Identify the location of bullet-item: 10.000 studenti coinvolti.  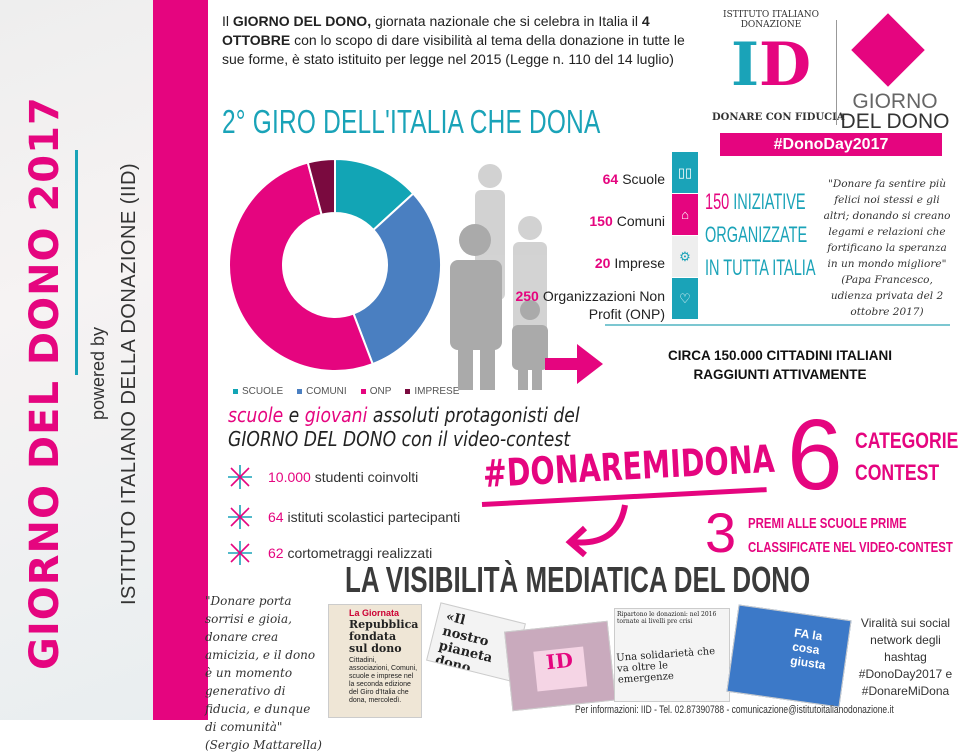
(323, 477).